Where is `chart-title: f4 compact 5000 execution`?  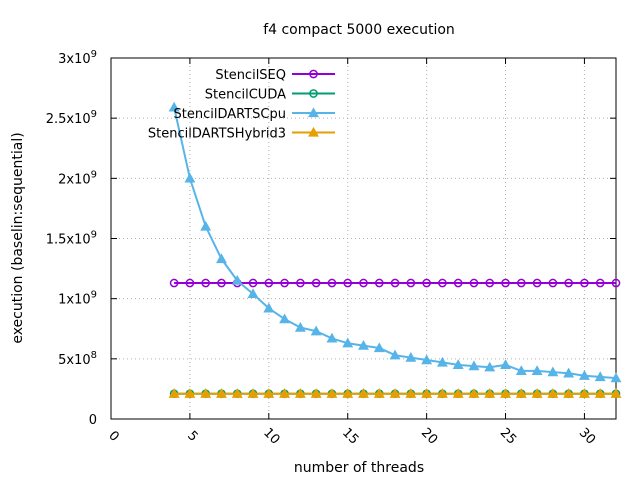 chart-title: f4 compact 5000 execution is located at coordinates (359, 30).